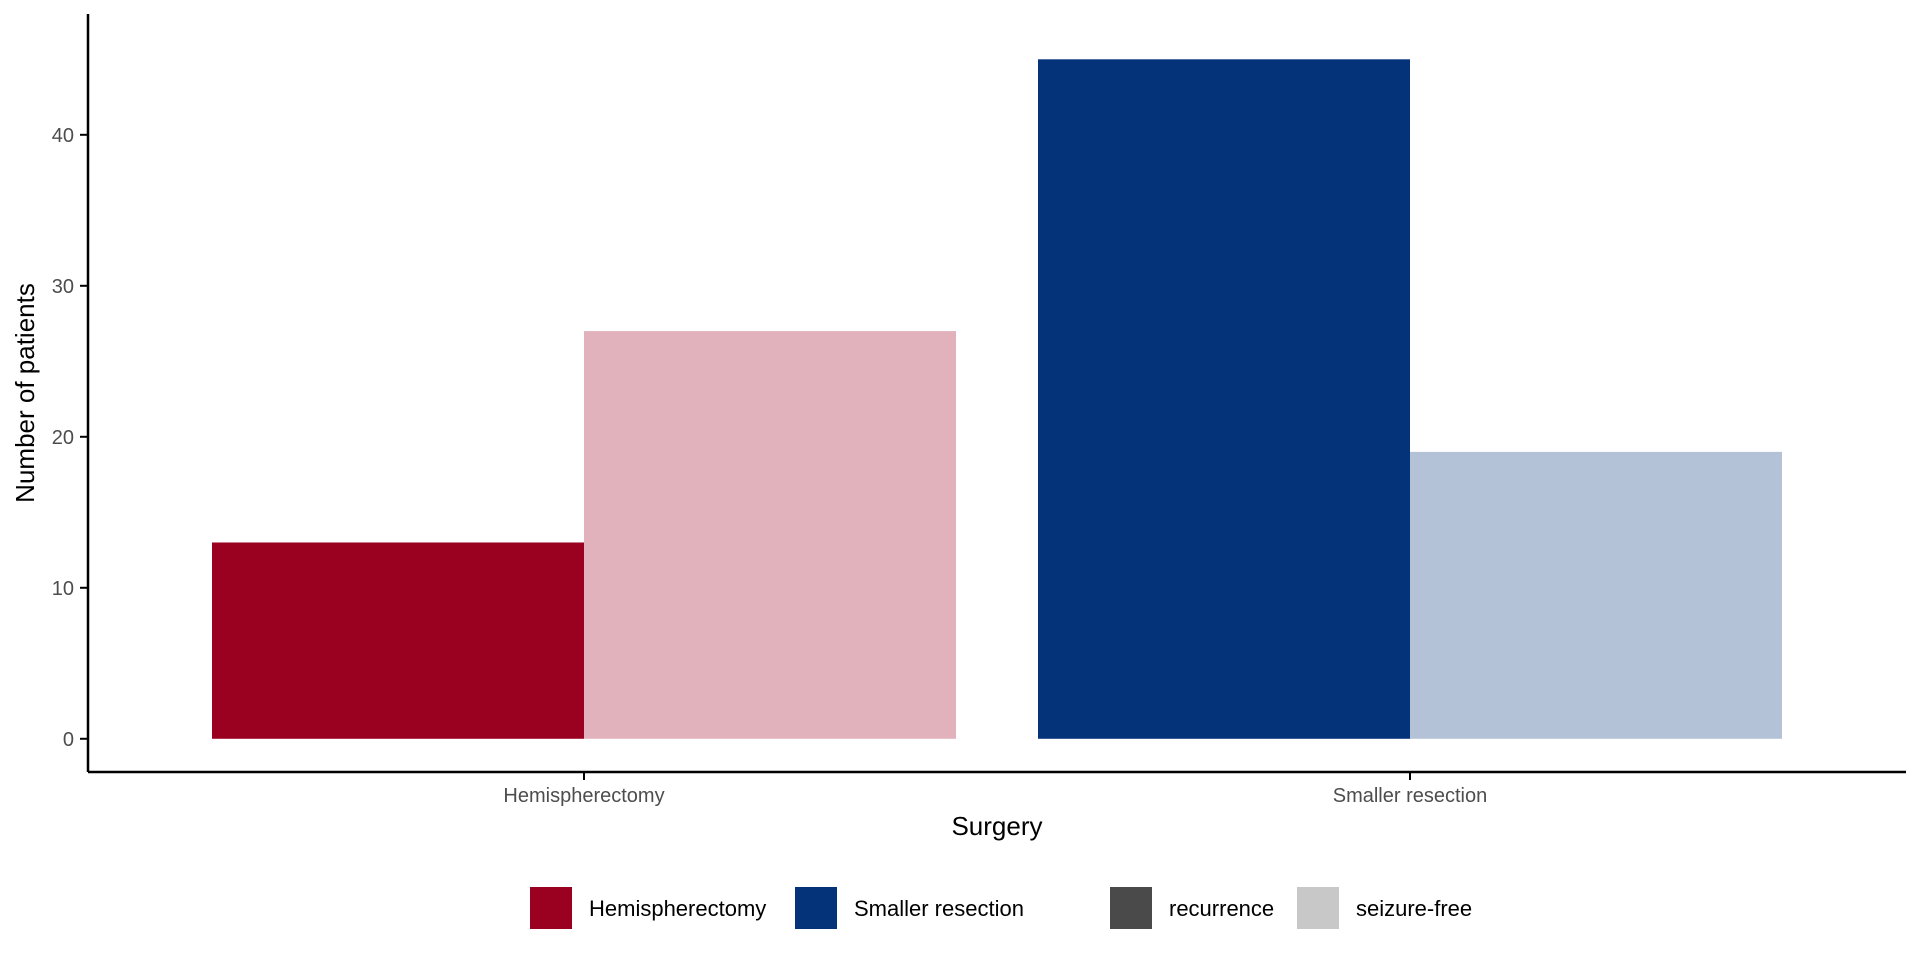 Image resolution: width=1920 pixels, height=960 pixels. What do you see at coordinates (63, 136) in the screenshot?
I see `y-tick-label: 40` at bounding box center [63, 136].